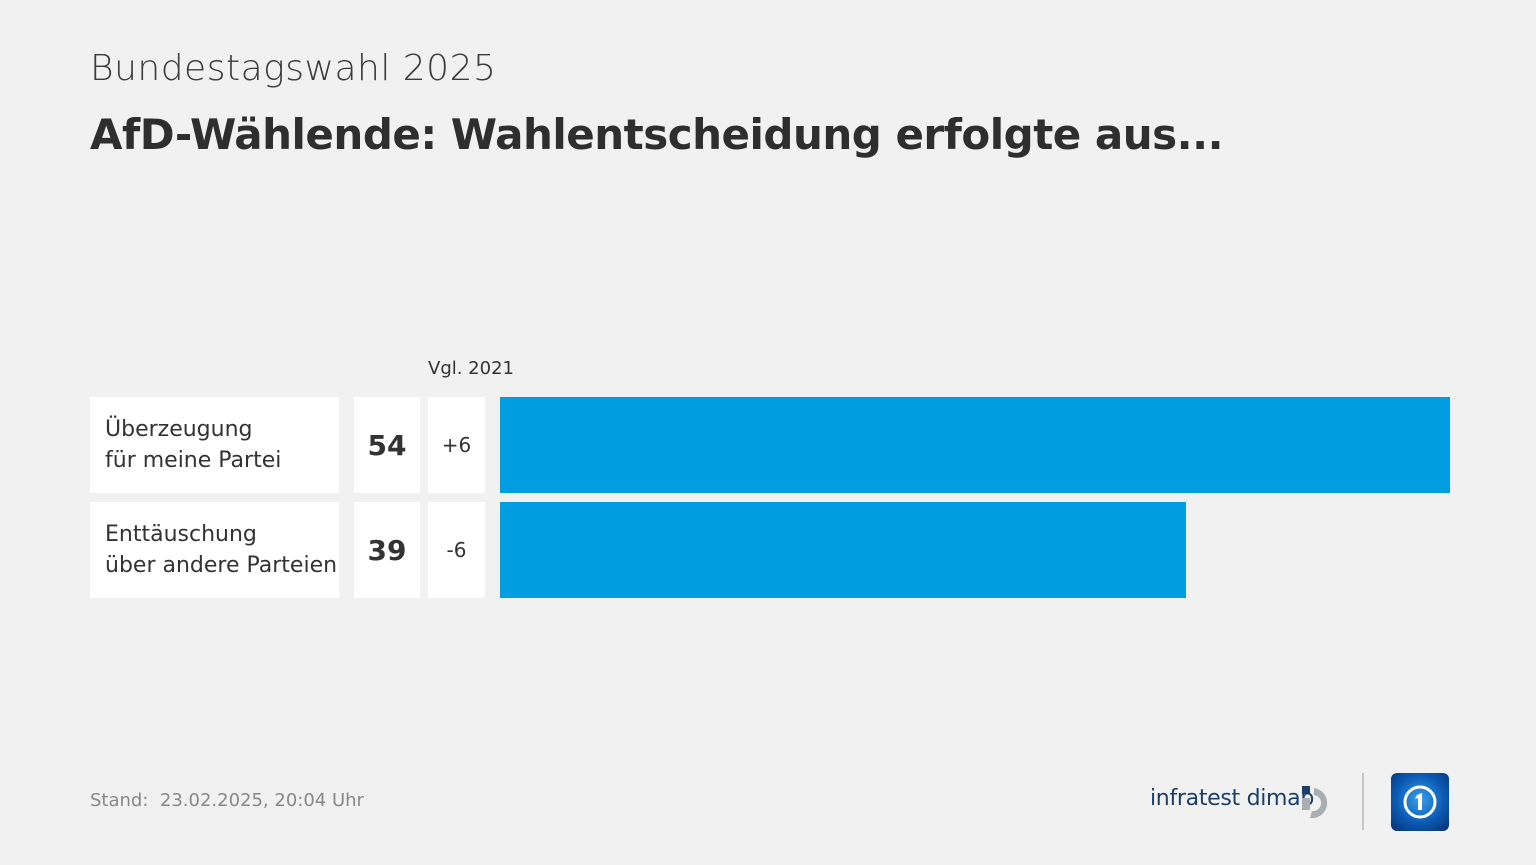  Describe the element at coordinates (471, 368) in the screenshot. I see `comparison-header: Vgl. 2021` at that location.